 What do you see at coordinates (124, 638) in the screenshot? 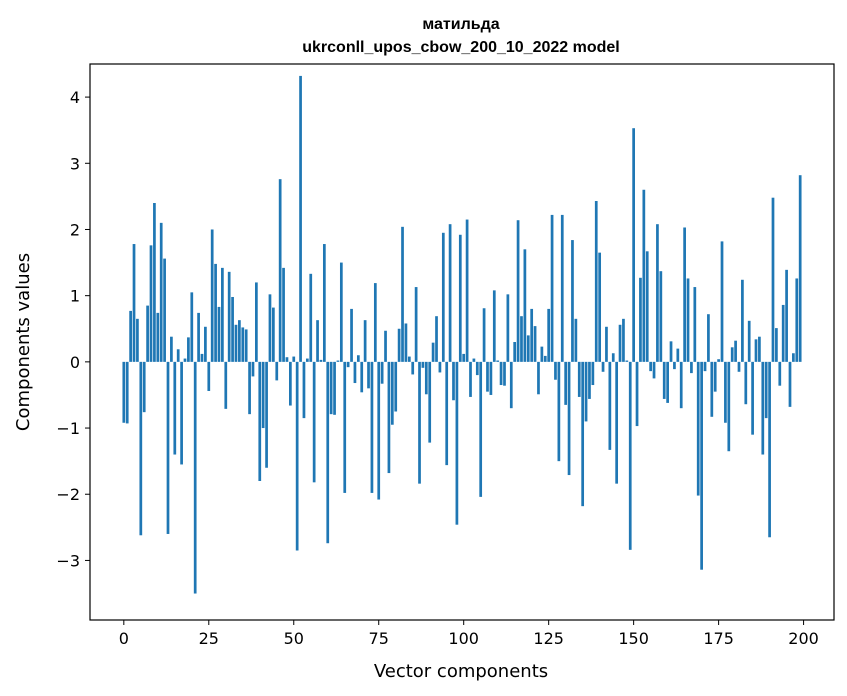
I see `x-tick-label: 0` at bounding box center [124, 638].